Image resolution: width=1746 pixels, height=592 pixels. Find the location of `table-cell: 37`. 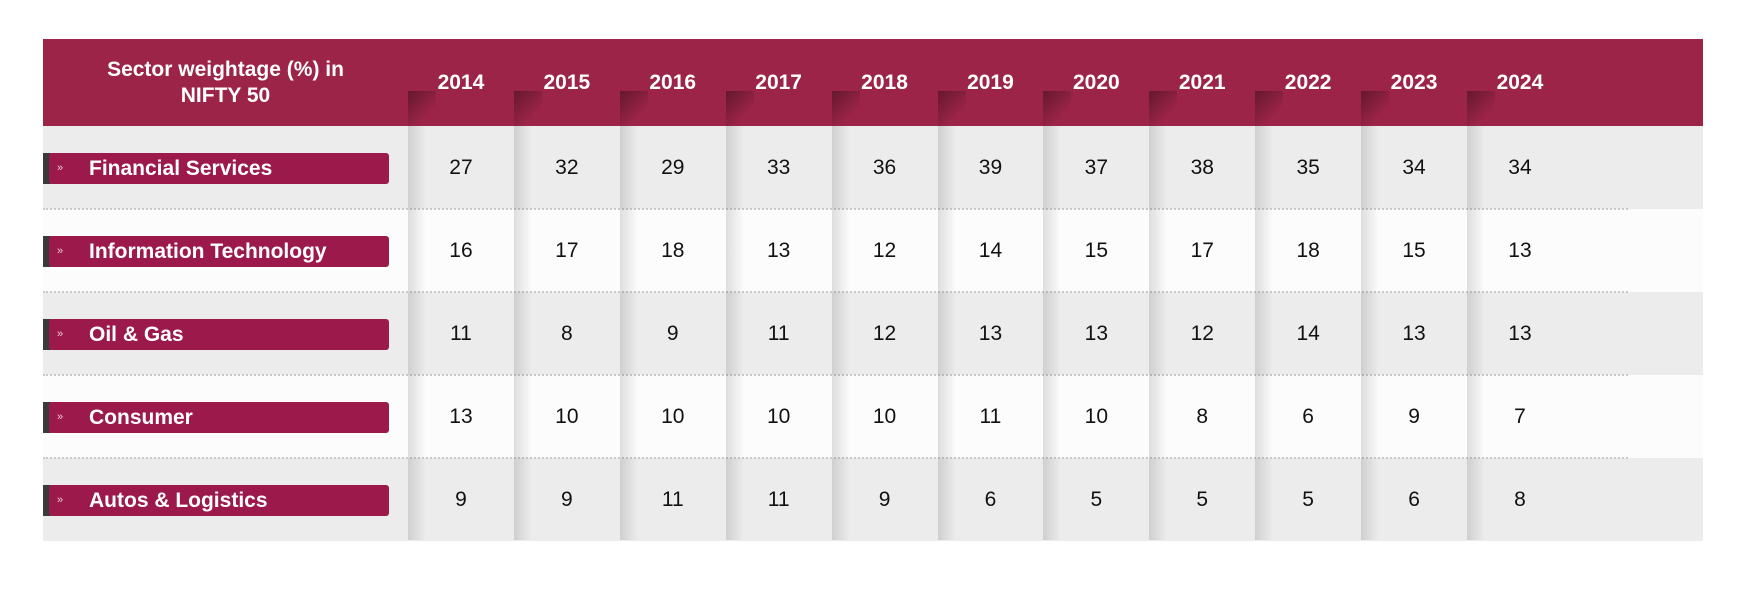

table-cell: 37 is located at coordinates (1096, 167).